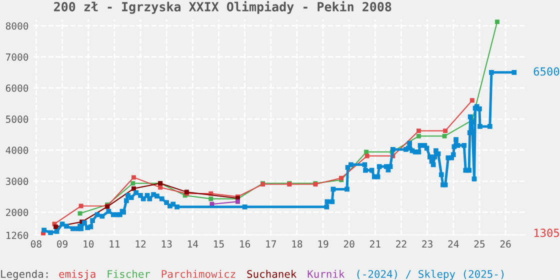 The image size is (560, 280). I want to click on text: Suchanek, so click(272, 274).